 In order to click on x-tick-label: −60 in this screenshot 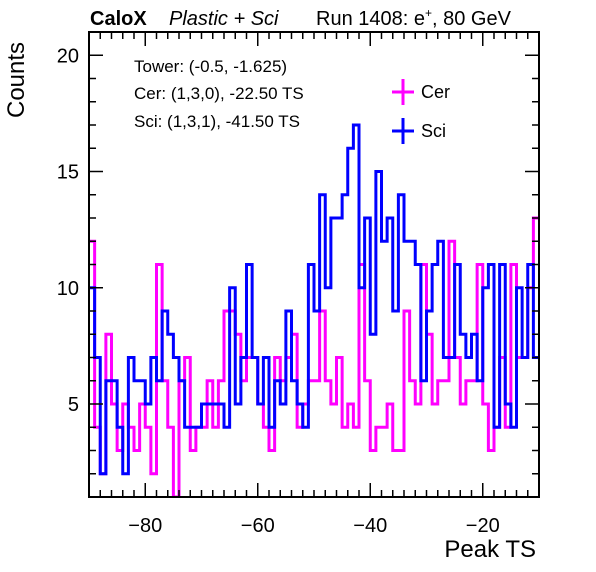, I will do `click(258, 526)`.